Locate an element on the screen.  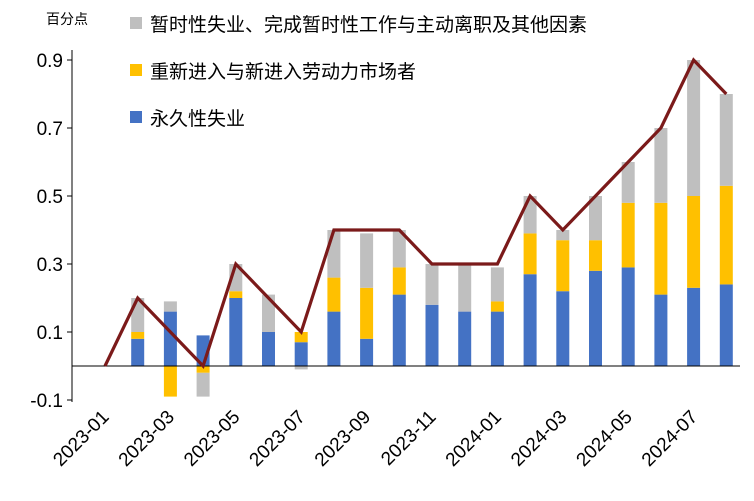
x-tick-label: 2023-03 is located at coordinates (147, 439).